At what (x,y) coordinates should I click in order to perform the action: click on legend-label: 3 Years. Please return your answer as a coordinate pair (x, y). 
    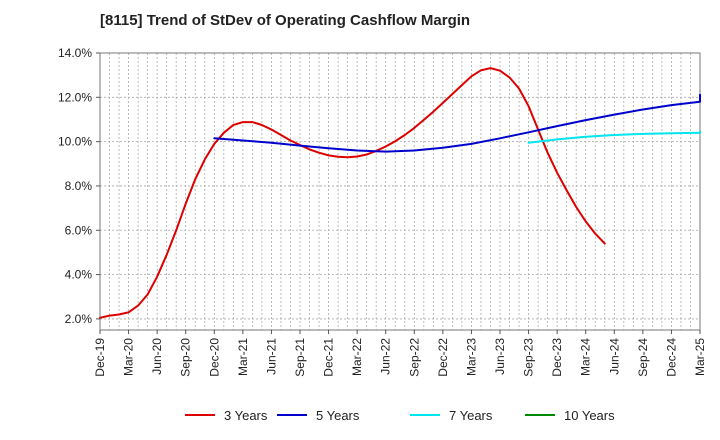
    Looking at the image, I should click on (246, 415).